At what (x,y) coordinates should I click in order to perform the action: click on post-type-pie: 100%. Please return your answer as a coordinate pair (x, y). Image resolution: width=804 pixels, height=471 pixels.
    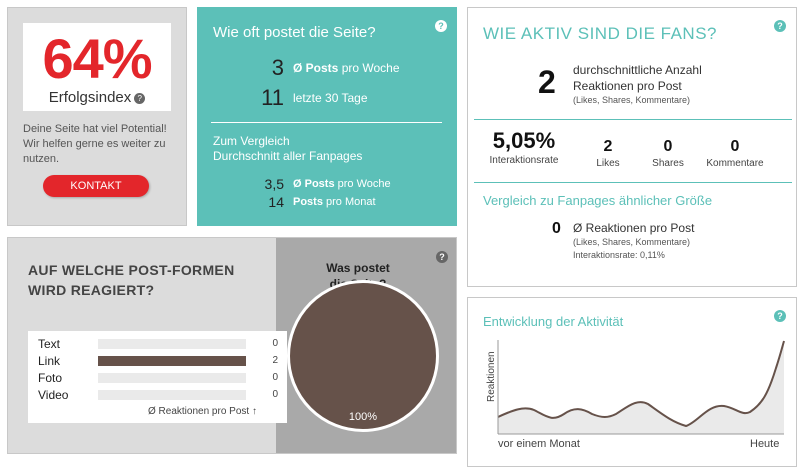
    Looking at the image, I should click on (363, 356).